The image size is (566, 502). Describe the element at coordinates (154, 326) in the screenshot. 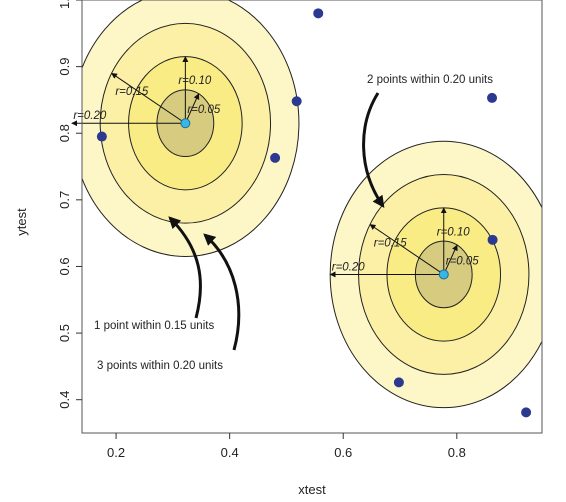

I see `annotation-1: 1 point within 0.15 units` at that location.